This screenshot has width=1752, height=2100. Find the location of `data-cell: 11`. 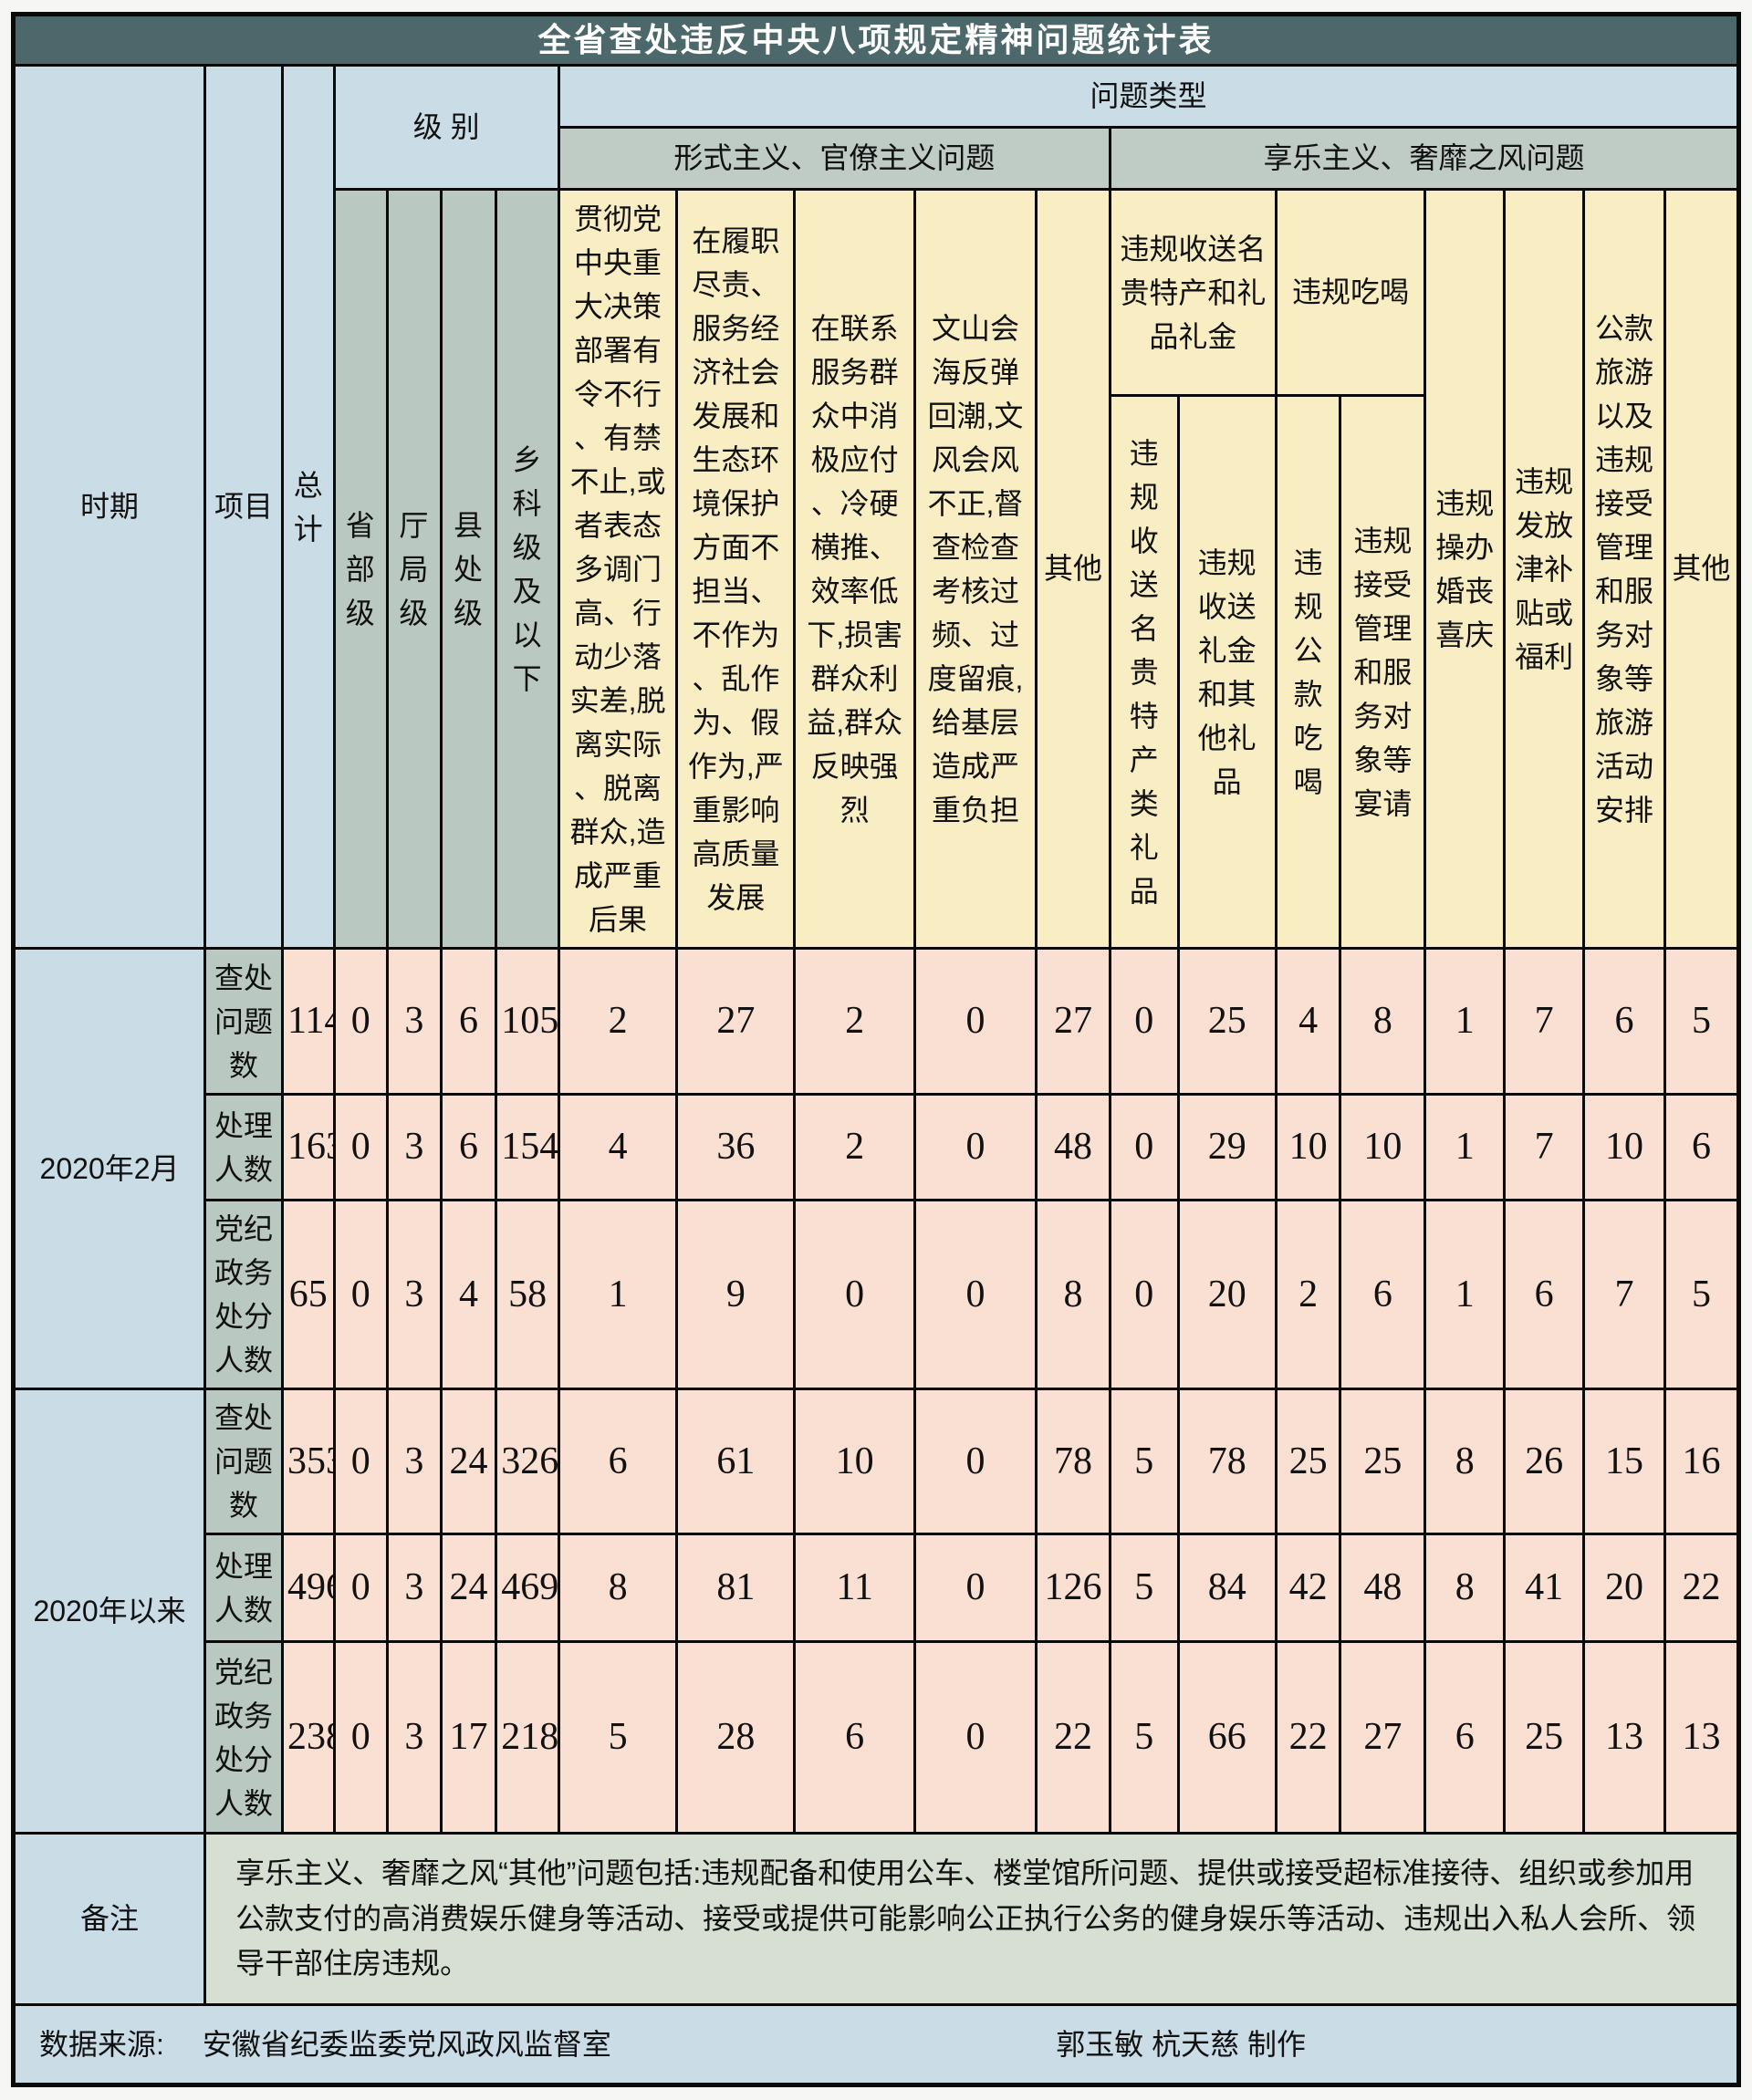

data-cell: 11 is located at coordinates (854, 1588).